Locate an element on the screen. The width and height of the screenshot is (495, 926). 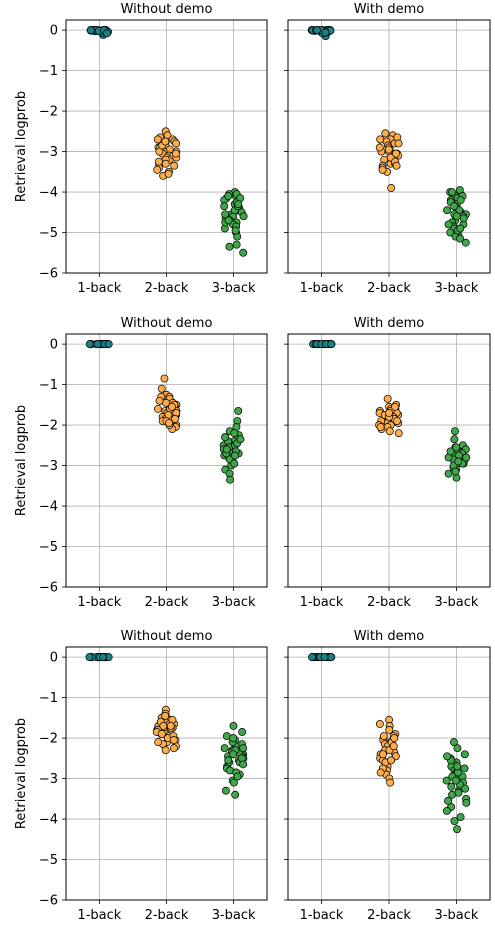
x-tick-label: 2-back is located at coordinates (389, 602).